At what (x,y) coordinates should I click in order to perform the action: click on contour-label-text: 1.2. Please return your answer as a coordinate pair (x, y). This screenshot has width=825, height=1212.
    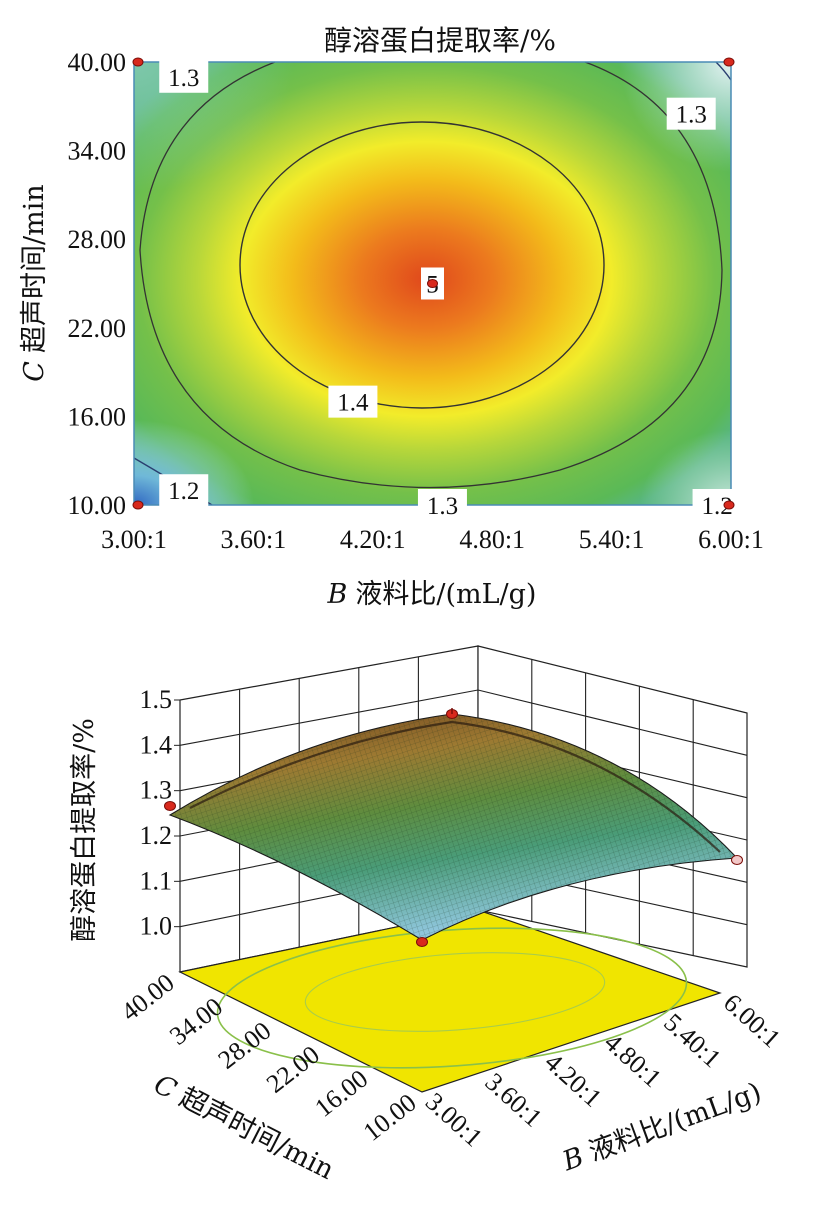
    Looking at the image, I should click on (183, 491).